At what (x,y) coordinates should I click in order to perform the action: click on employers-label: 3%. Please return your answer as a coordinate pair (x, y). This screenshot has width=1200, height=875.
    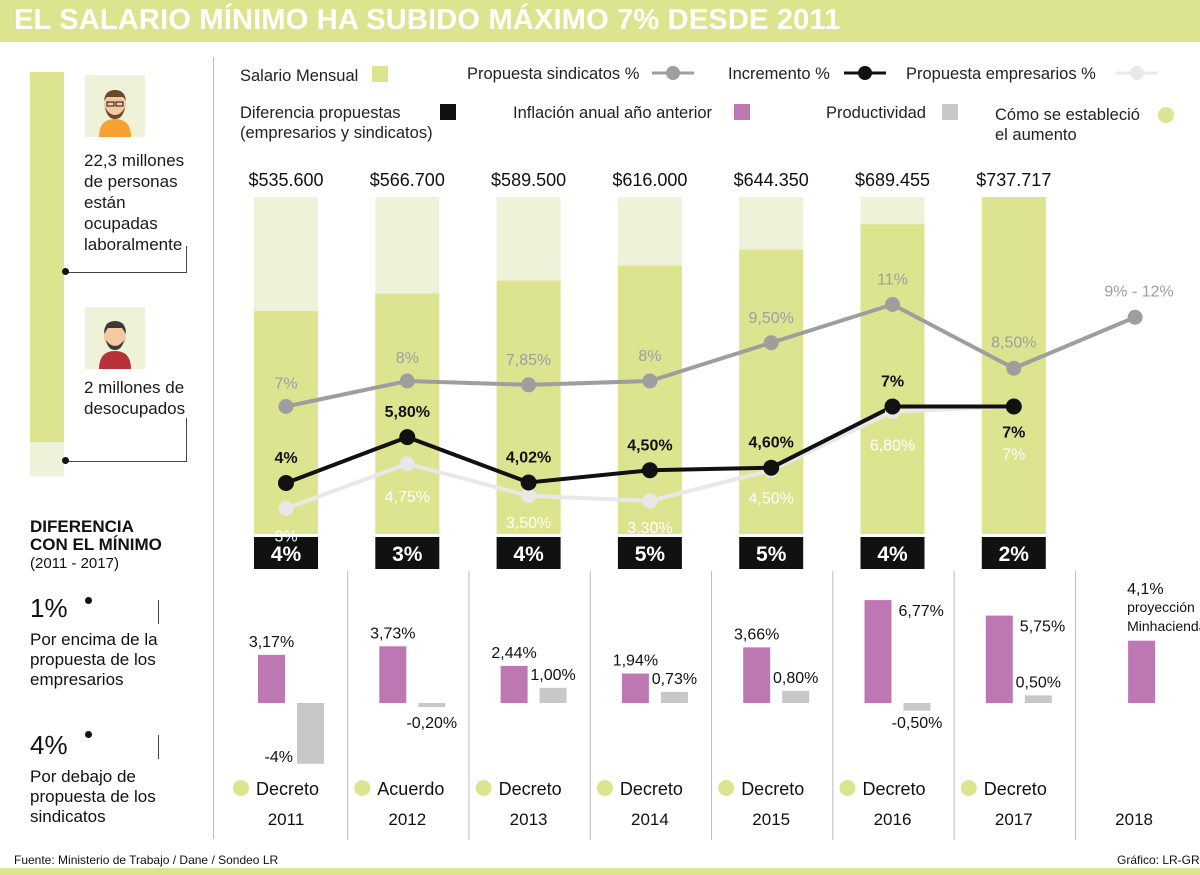
    Looking at the image, I should click on (285, 537).